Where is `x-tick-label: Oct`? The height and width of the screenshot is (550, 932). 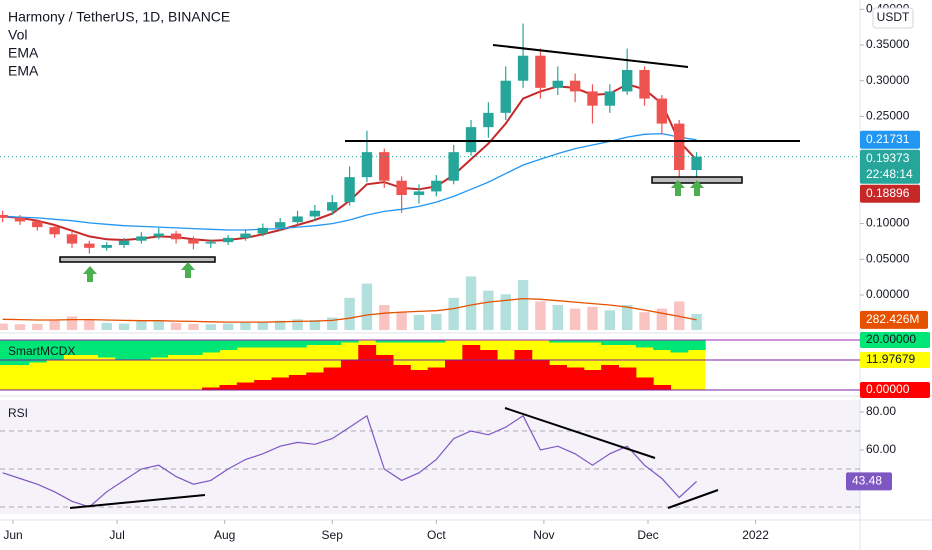
x-tick-label: Oct is located at coordinates (436, 535).